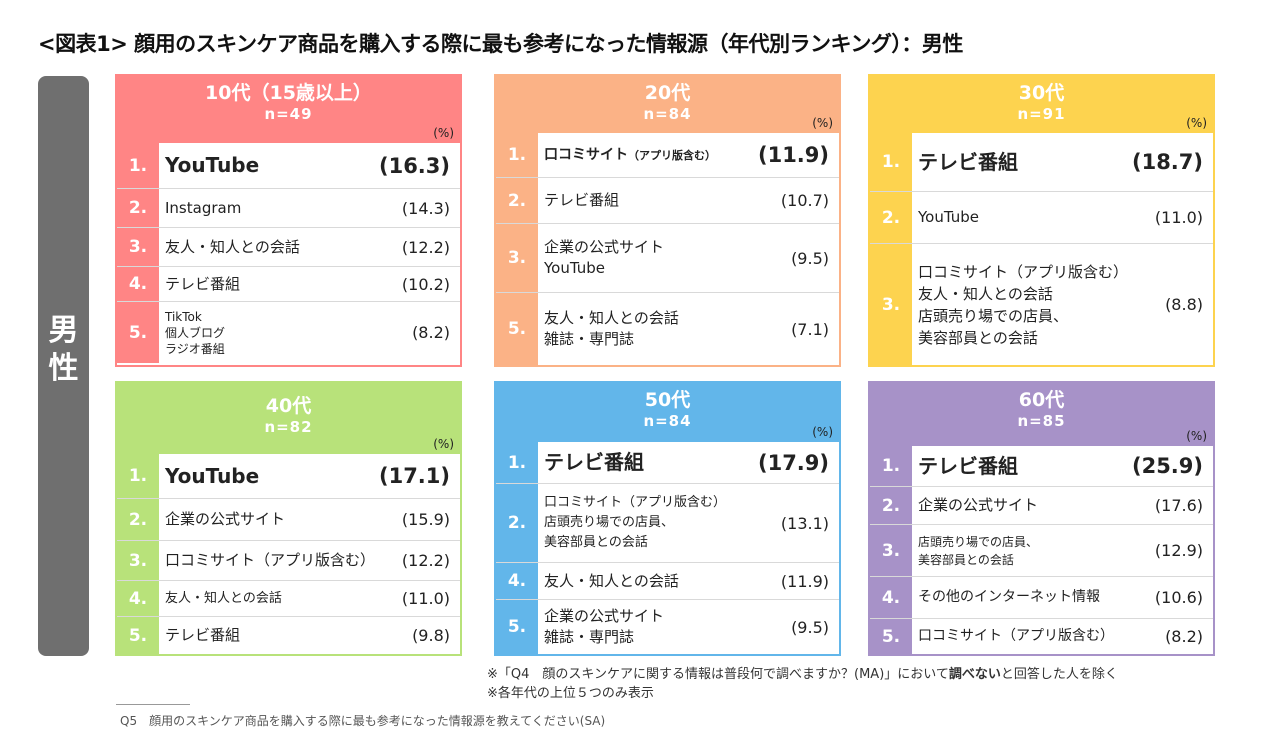  Describe the element at coordinates (1178, 550) in the screenshot. I see `percent-value: (12.9)` at that location.